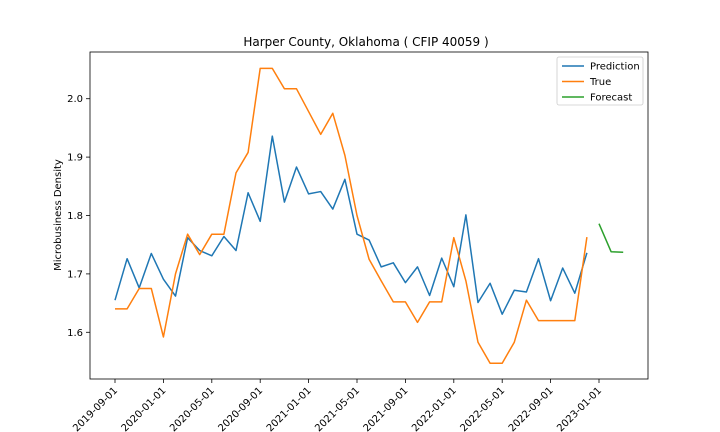 This screenshot has width=720, height=432. I want to click on y-axis-label: Microbusiness Density, so click(58, 215).